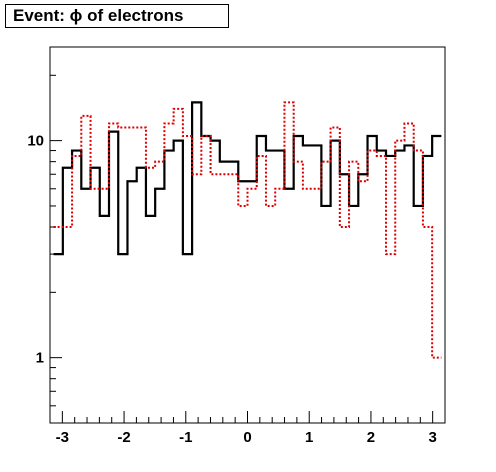 Image resolution: width=496 pixels, height=472 pixels. I want to click on x-tick-label: -2, so click(123, 437).